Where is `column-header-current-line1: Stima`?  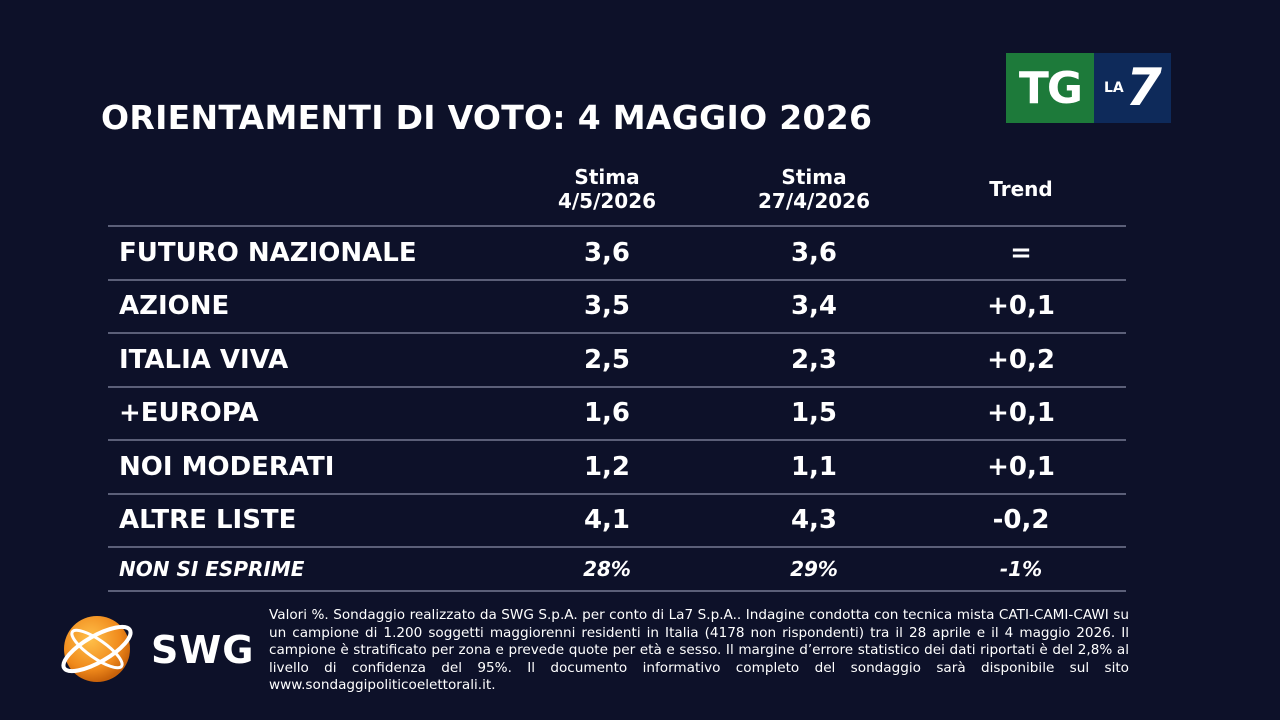
column-header-current-line1: Stima is located at coordinates (607, 177).